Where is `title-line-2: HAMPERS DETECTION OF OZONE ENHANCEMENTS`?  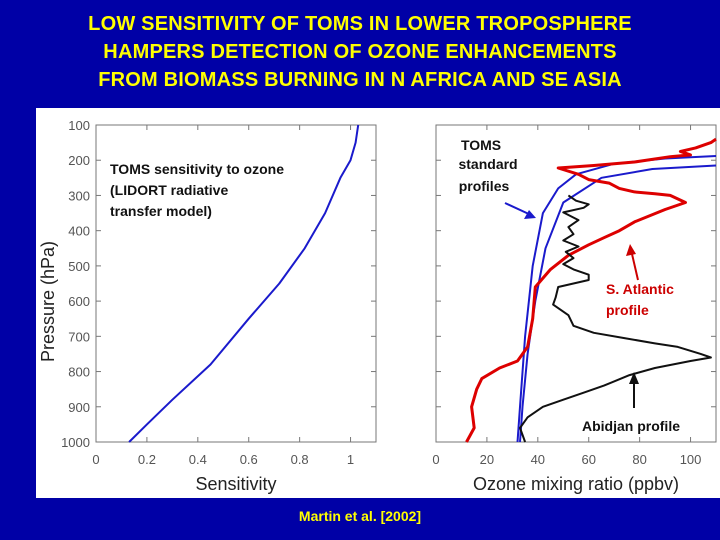 title-line-2: HAMPERS DETECTION OF OZONE ENHANCEMENTS is located at coordinates (360, 52).